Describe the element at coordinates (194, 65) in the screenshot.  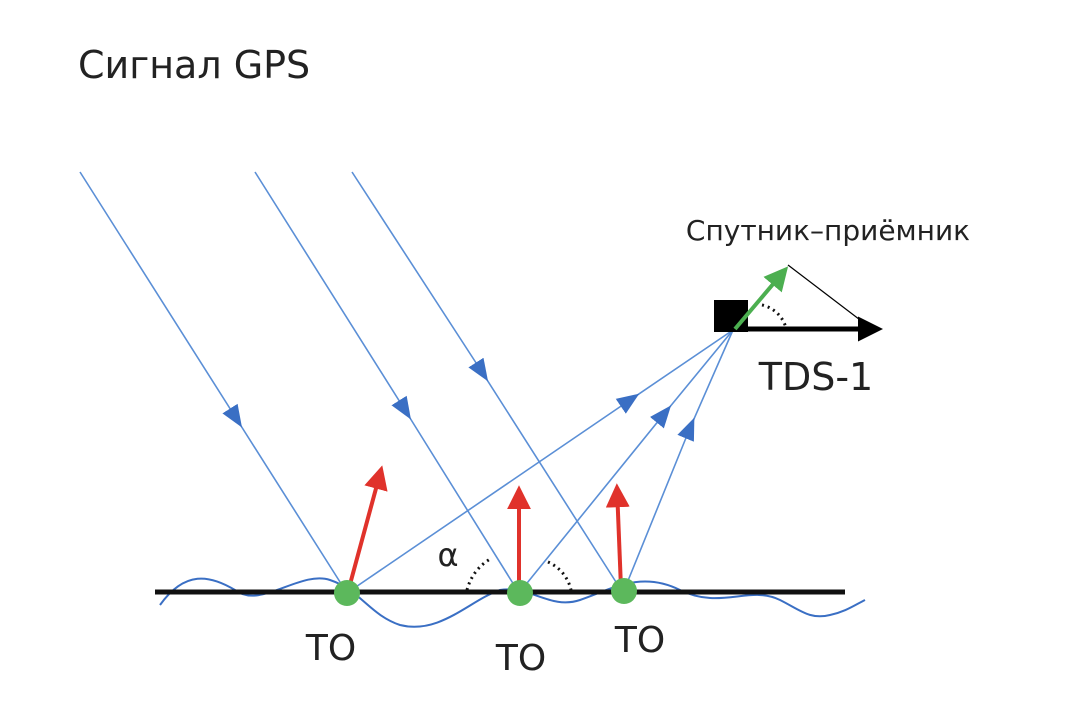
I see `title: Сигнал GPS` at that location.